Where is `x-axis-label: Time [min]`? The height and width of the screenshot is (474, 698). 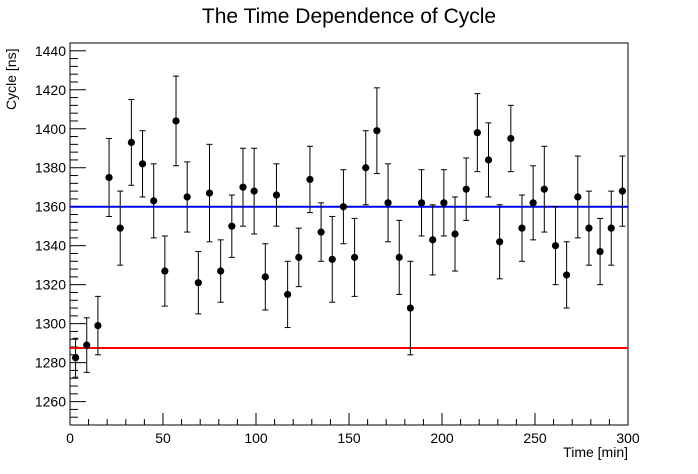 x-axis-label: Time [min] is located at coordinates (595, 452).